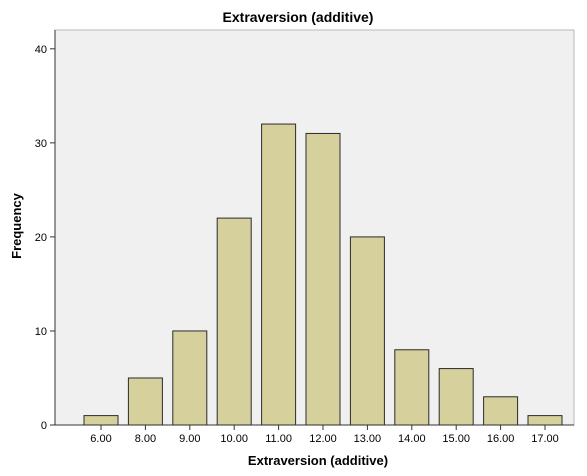  What do you see at coordinates (41, 144) in the screenshot?
I see `y-tick-label: 30` at bounding box center [41, 144].